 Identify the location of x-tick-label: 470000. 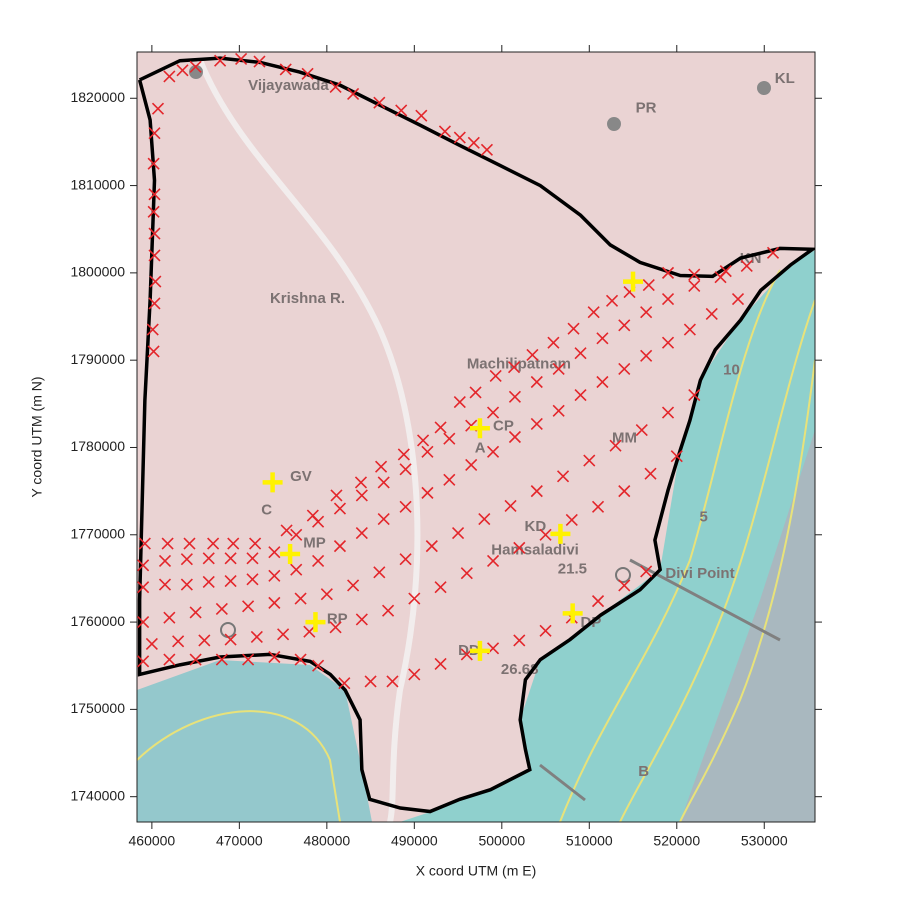
(239, 841).